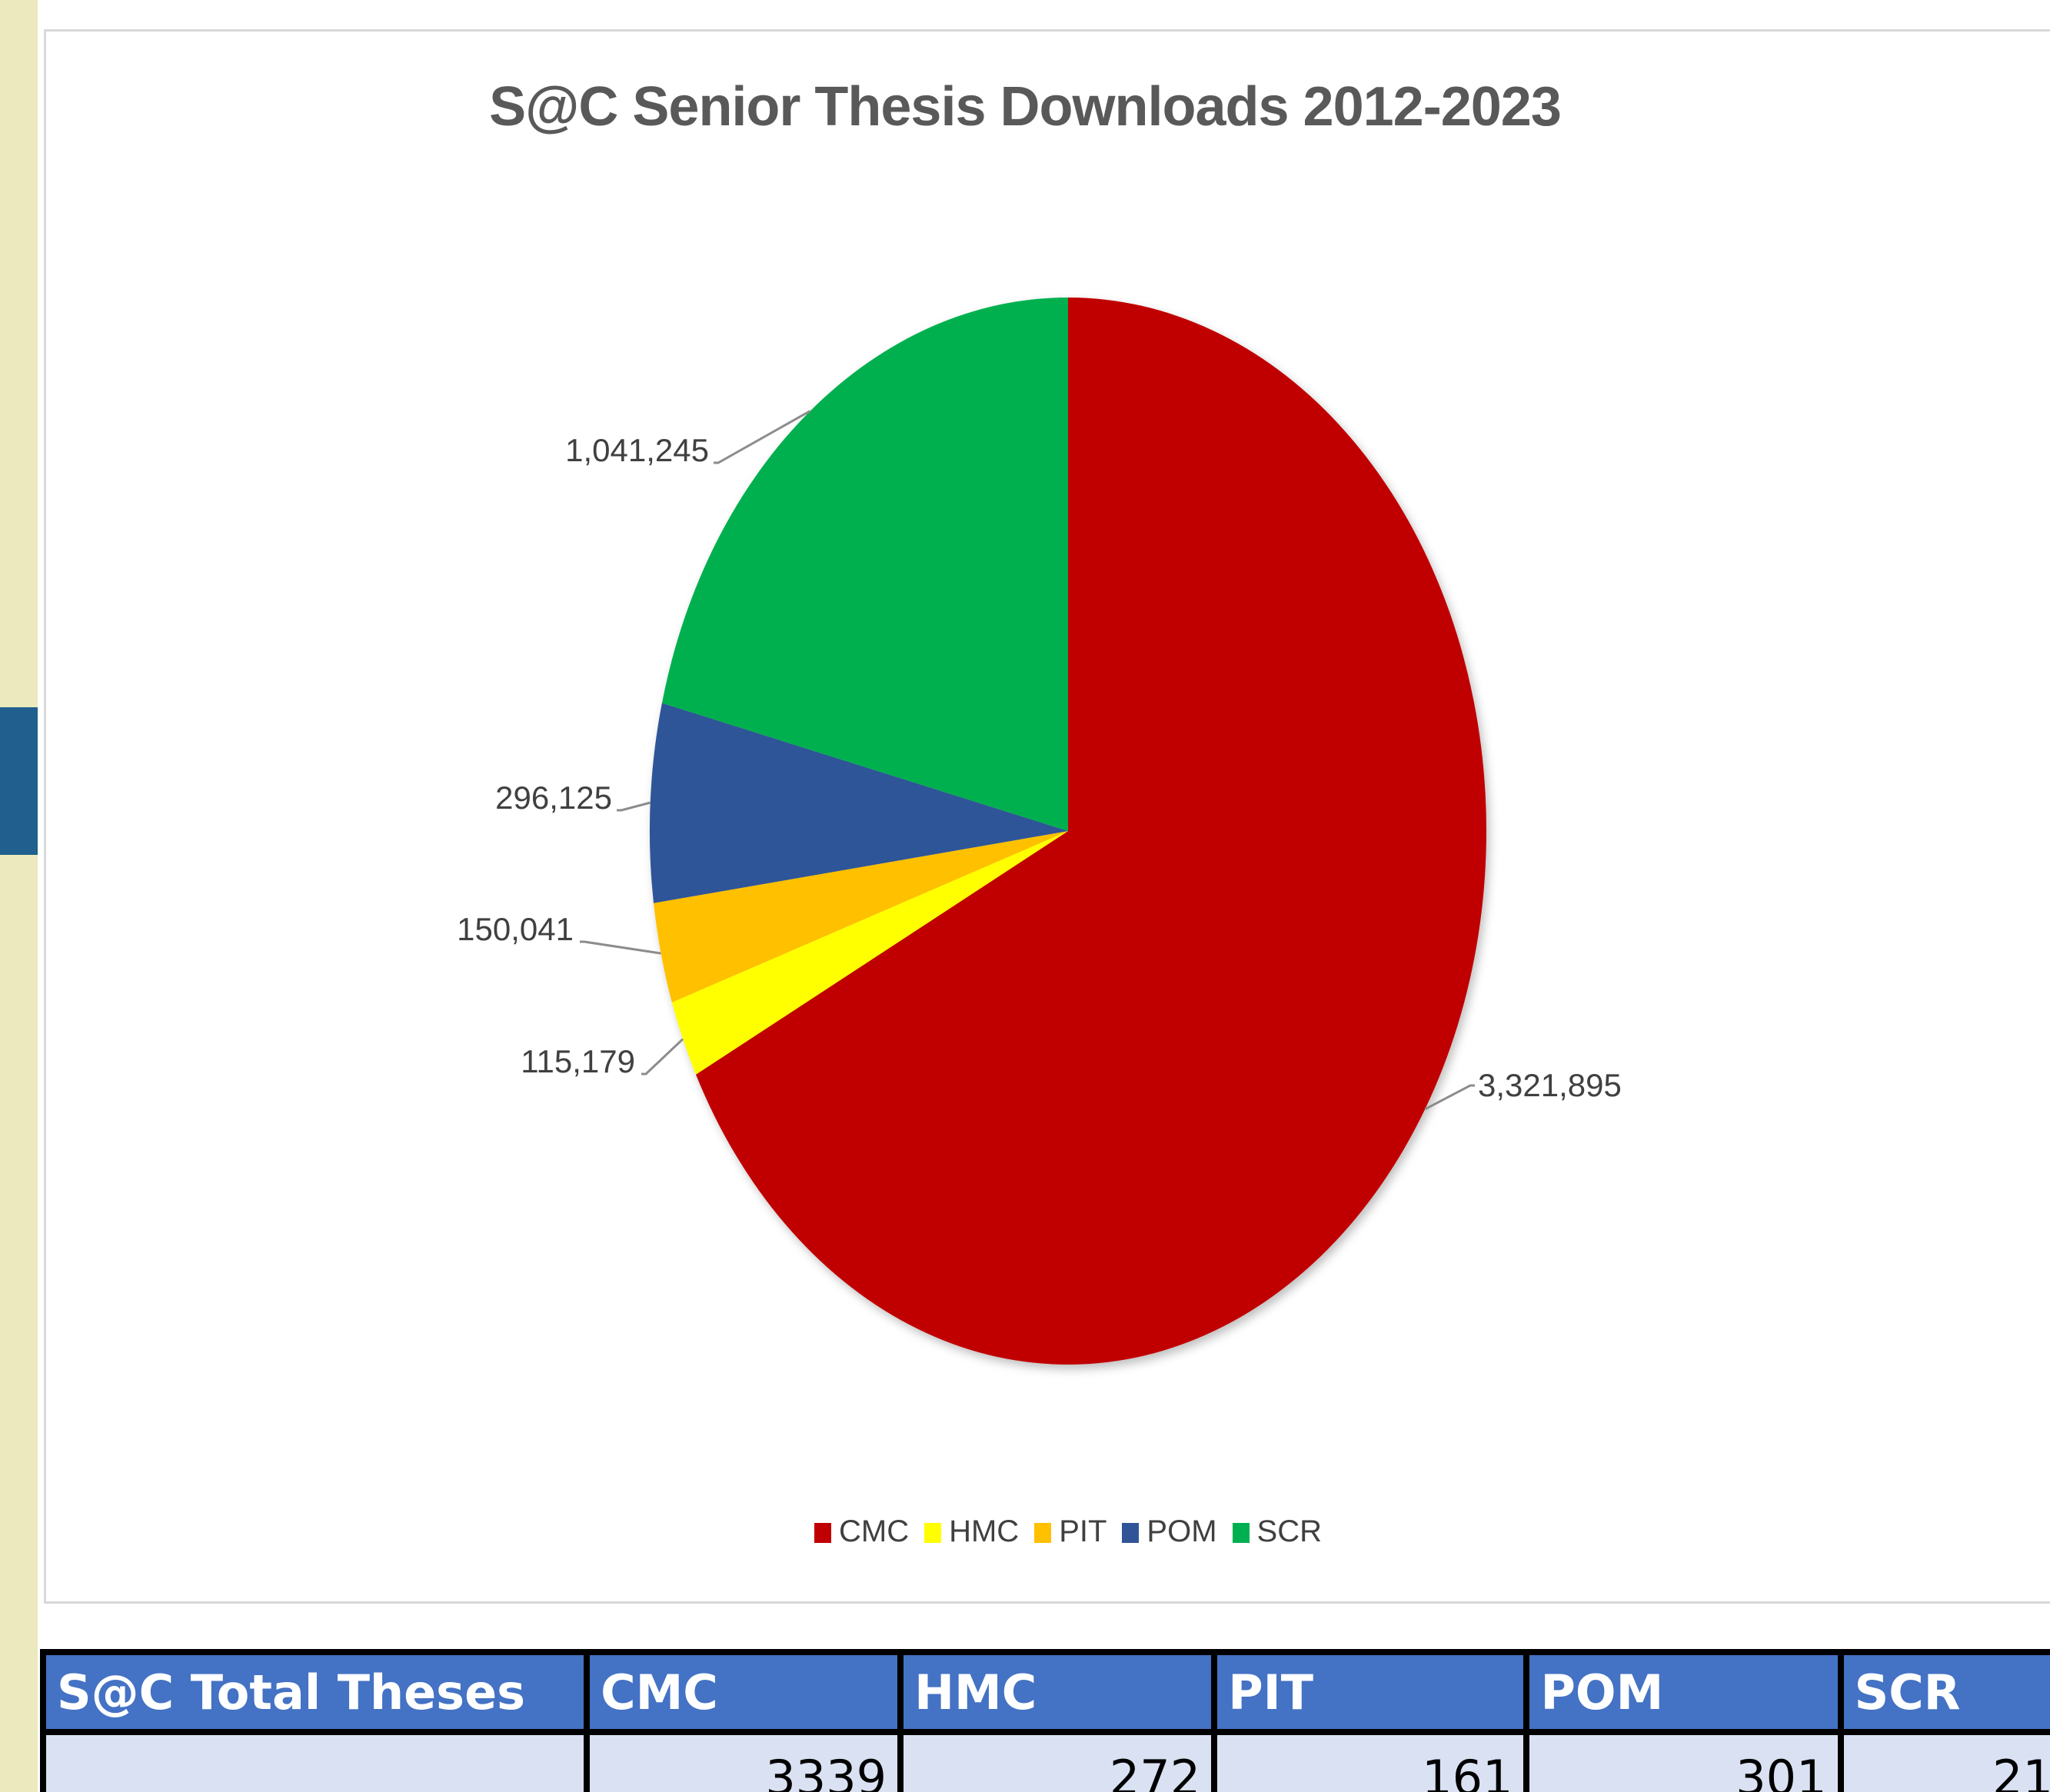  What do you see at coordinates (637, 450) in the screenshot?
I see `data-label-scr: 1,041,245` at bounding box center [637, 450].